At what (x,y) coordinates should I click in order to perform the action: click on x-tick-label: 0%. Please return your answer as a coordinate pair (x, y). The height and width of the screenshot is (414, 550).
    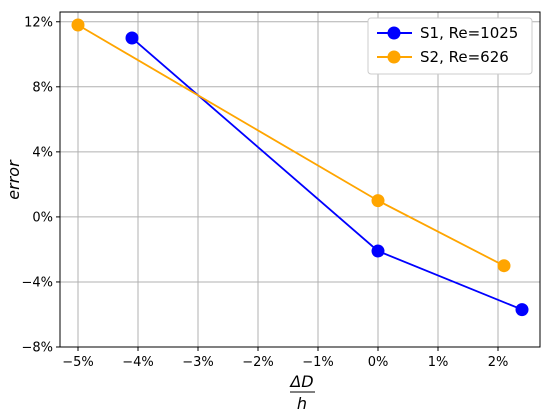
    Looking at the image, I should click on (378, 362).